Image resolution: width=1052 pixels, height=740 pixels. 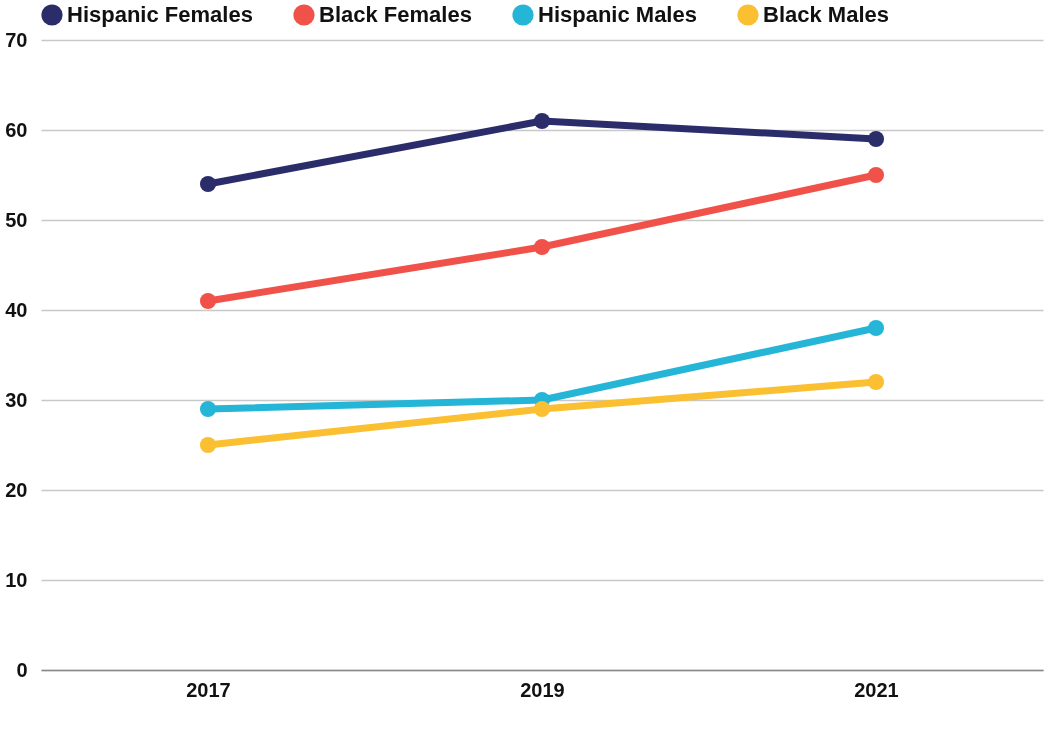 What do you see at coordinates (16, 39) in the screenshot?
I see `y-tick-label: 70` at bounding box center [16, 39].